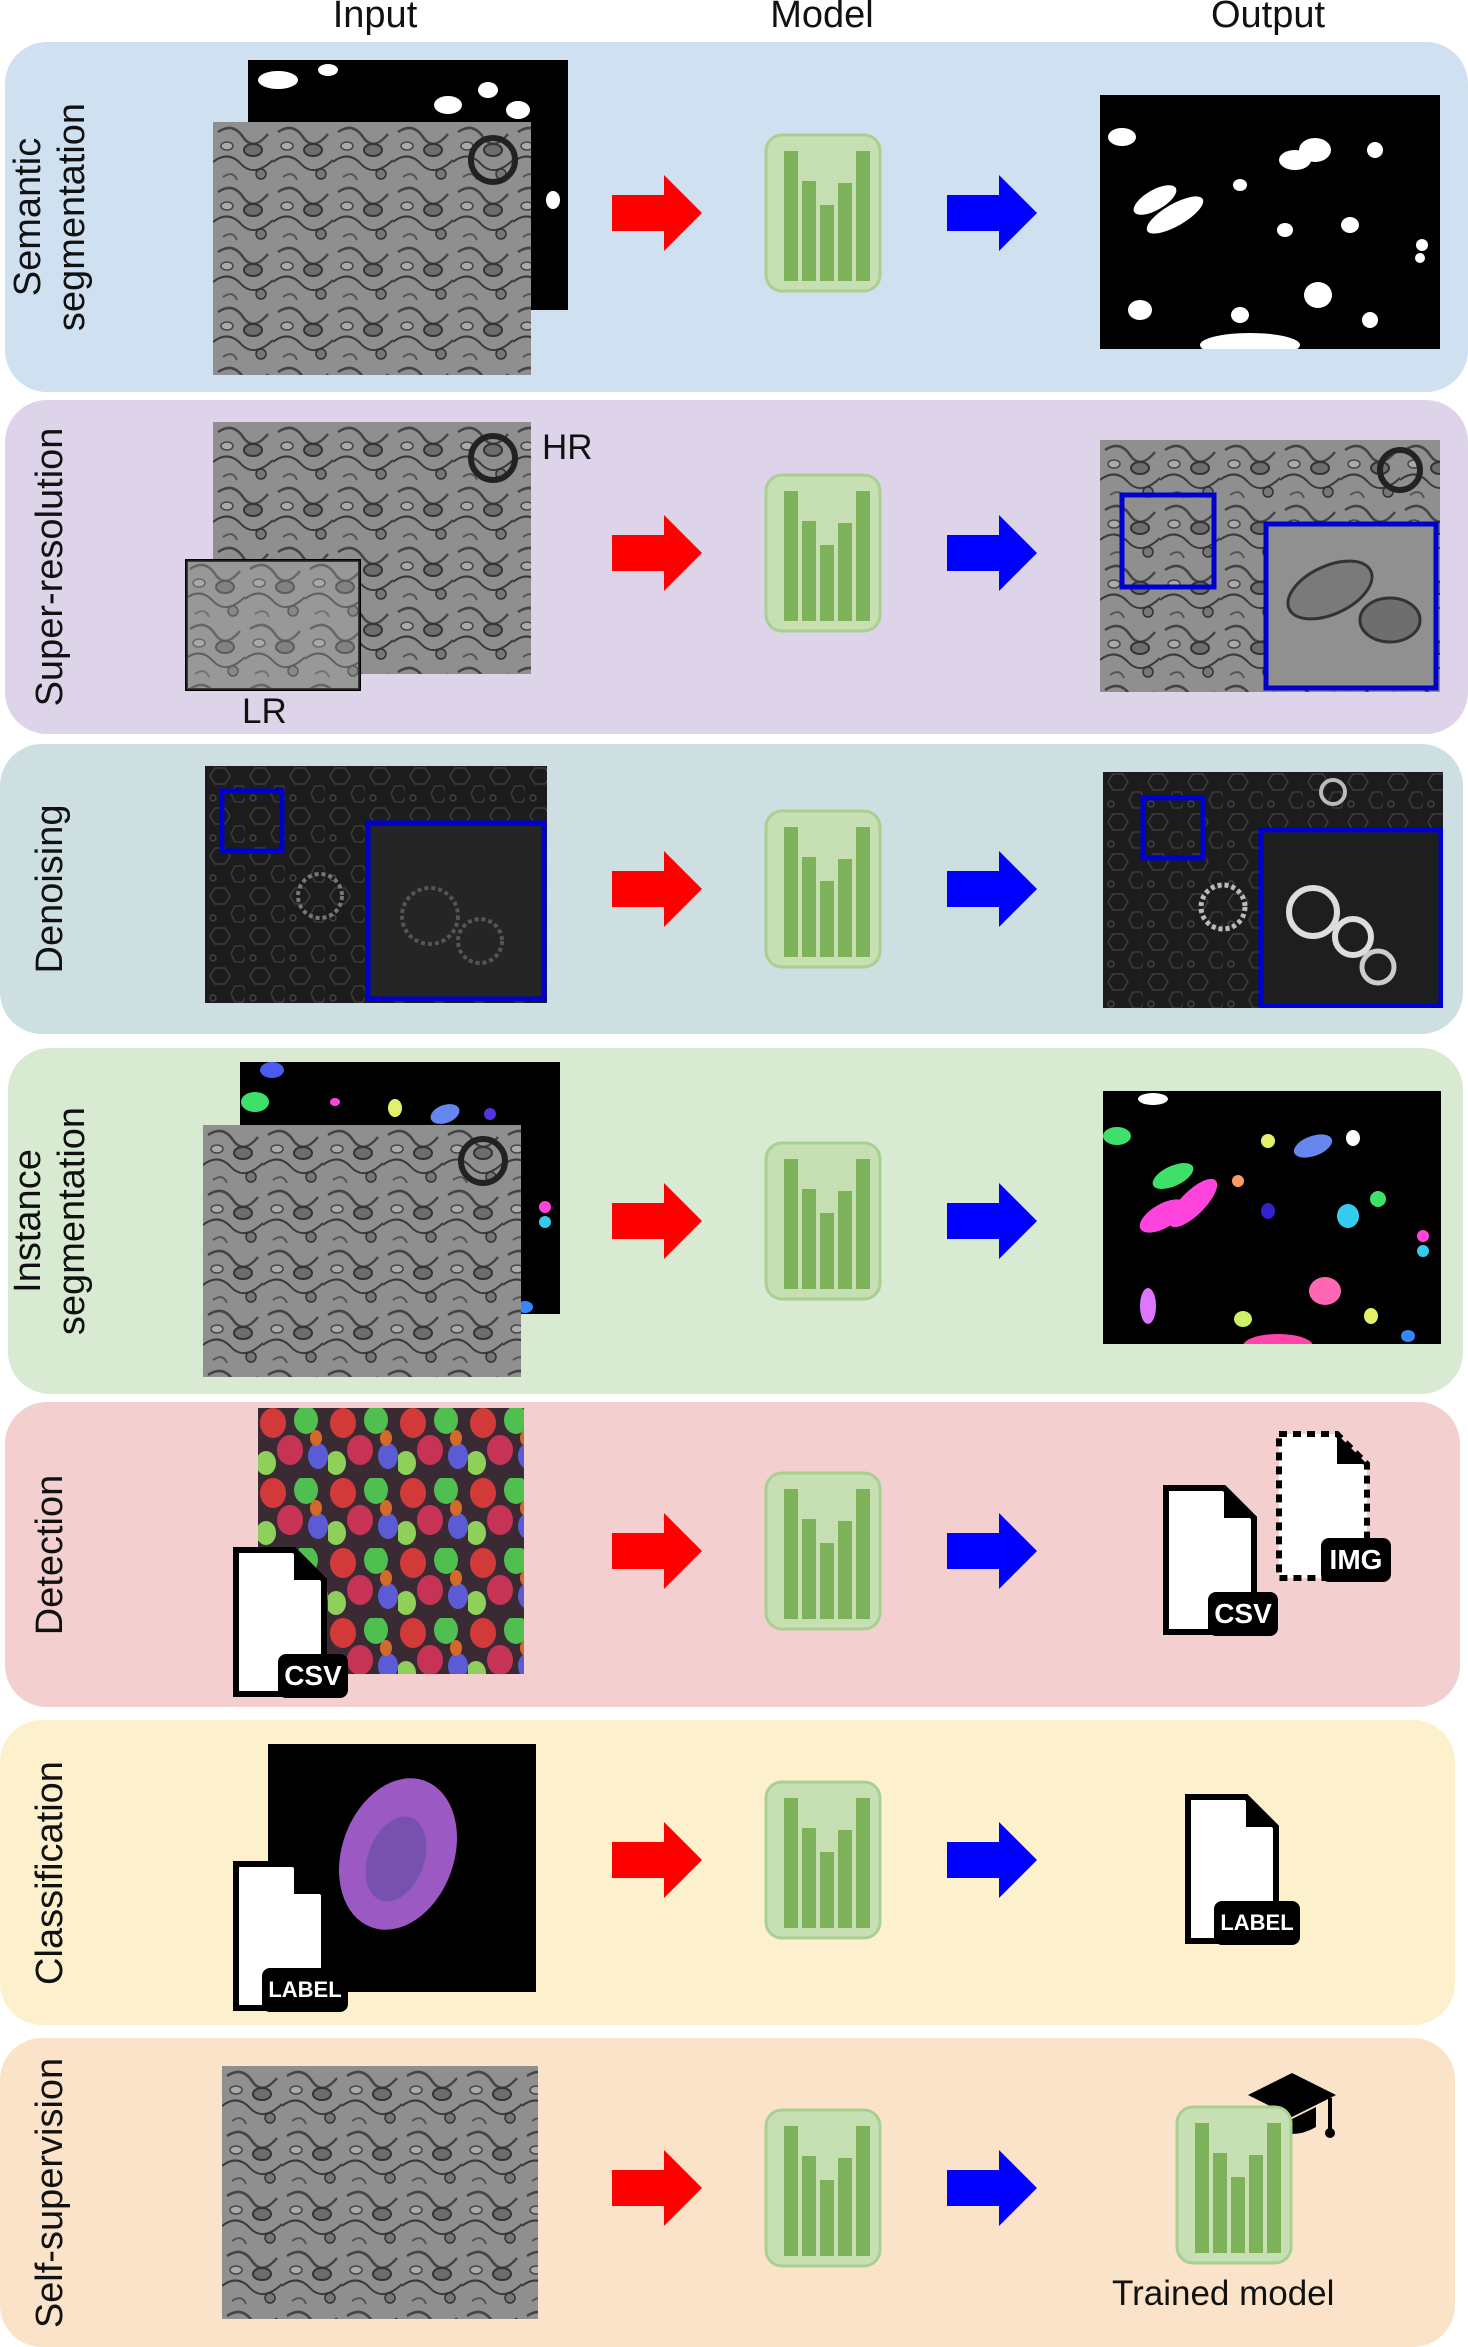  I want to click on instance-output-mask, so click(1272, 1217).